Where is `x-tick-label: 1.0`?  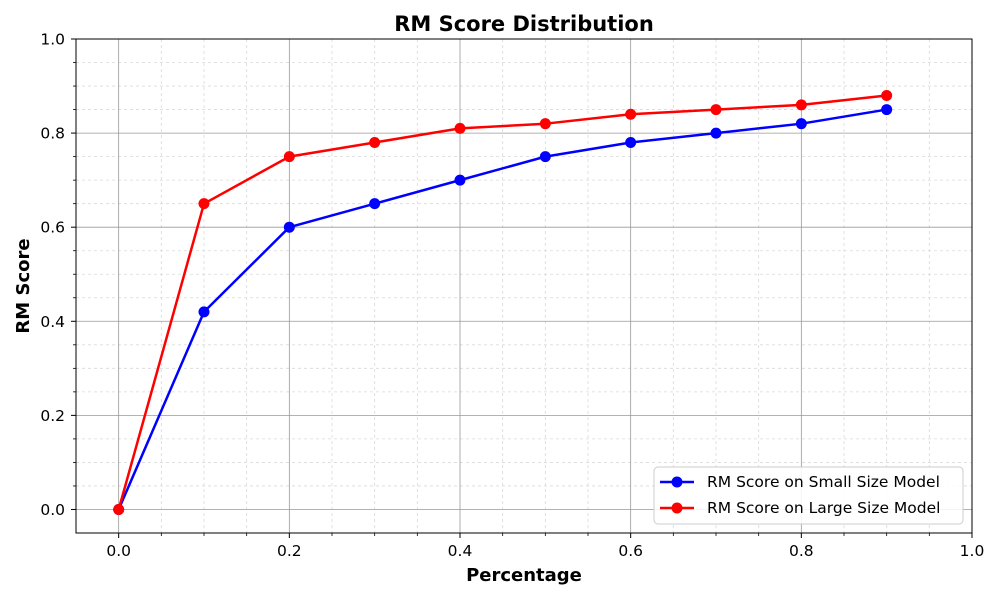
x-tick-label: 1.0 is located at coordinates (972, 551).